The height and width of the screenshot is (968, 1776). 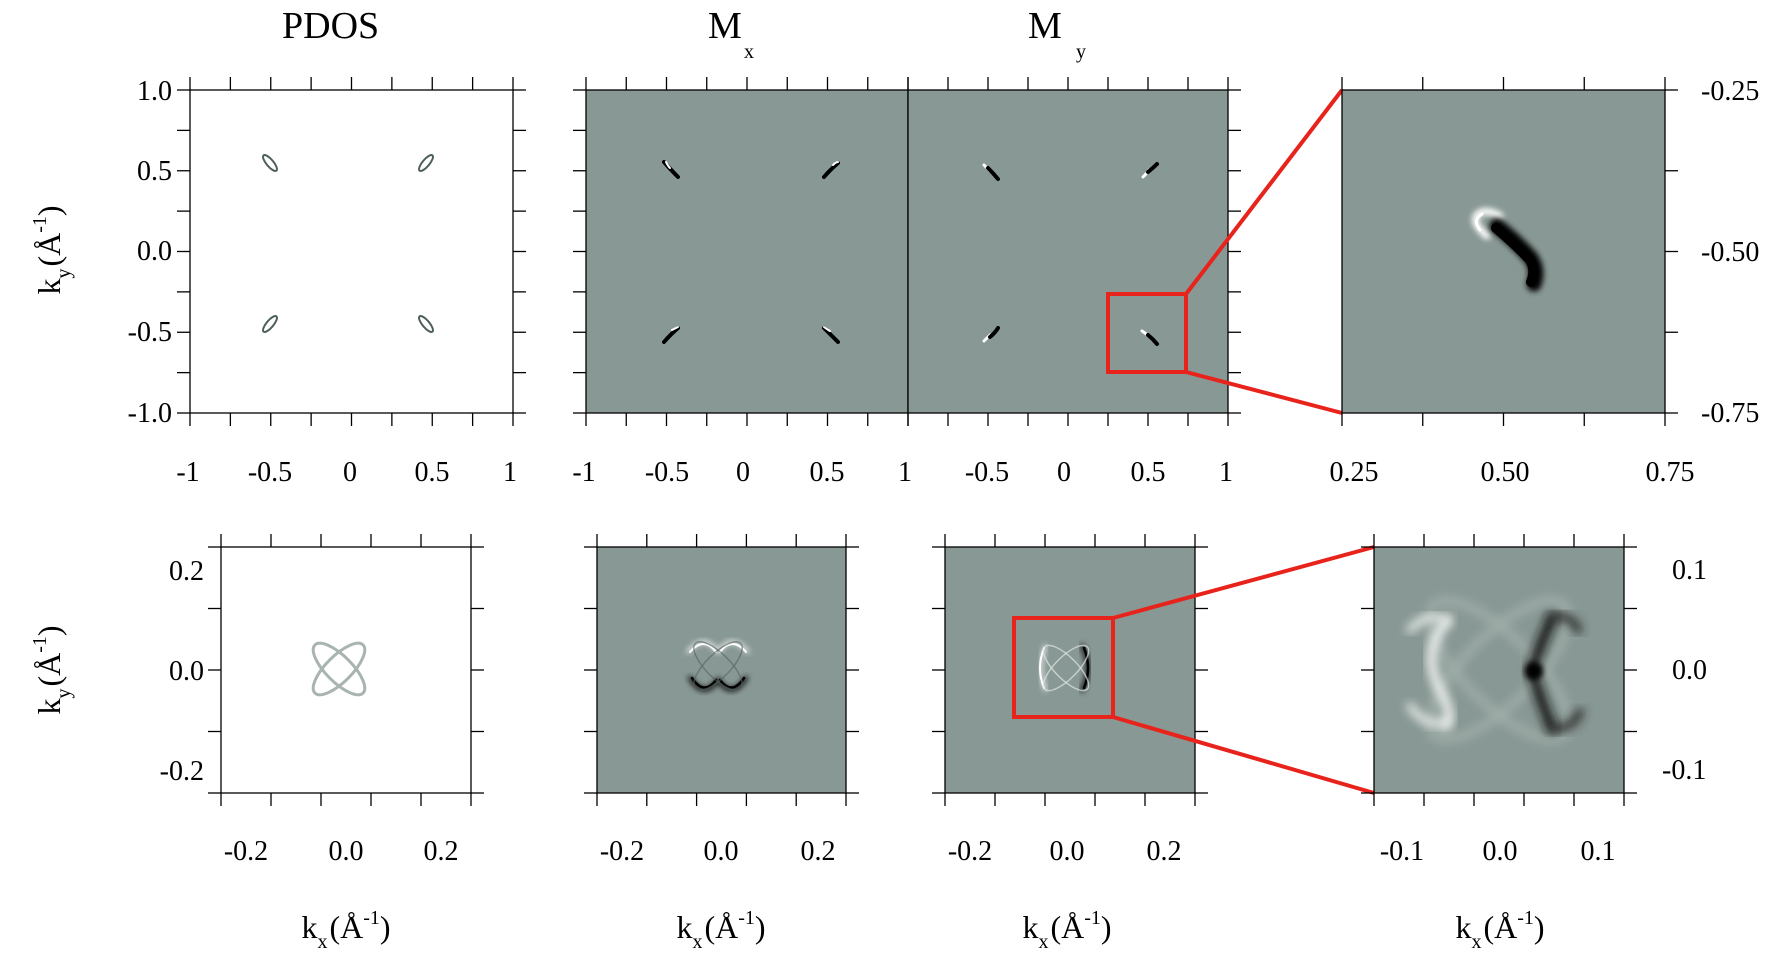 I want to click on panel-top-zoom, so click(x=1509, y=251).